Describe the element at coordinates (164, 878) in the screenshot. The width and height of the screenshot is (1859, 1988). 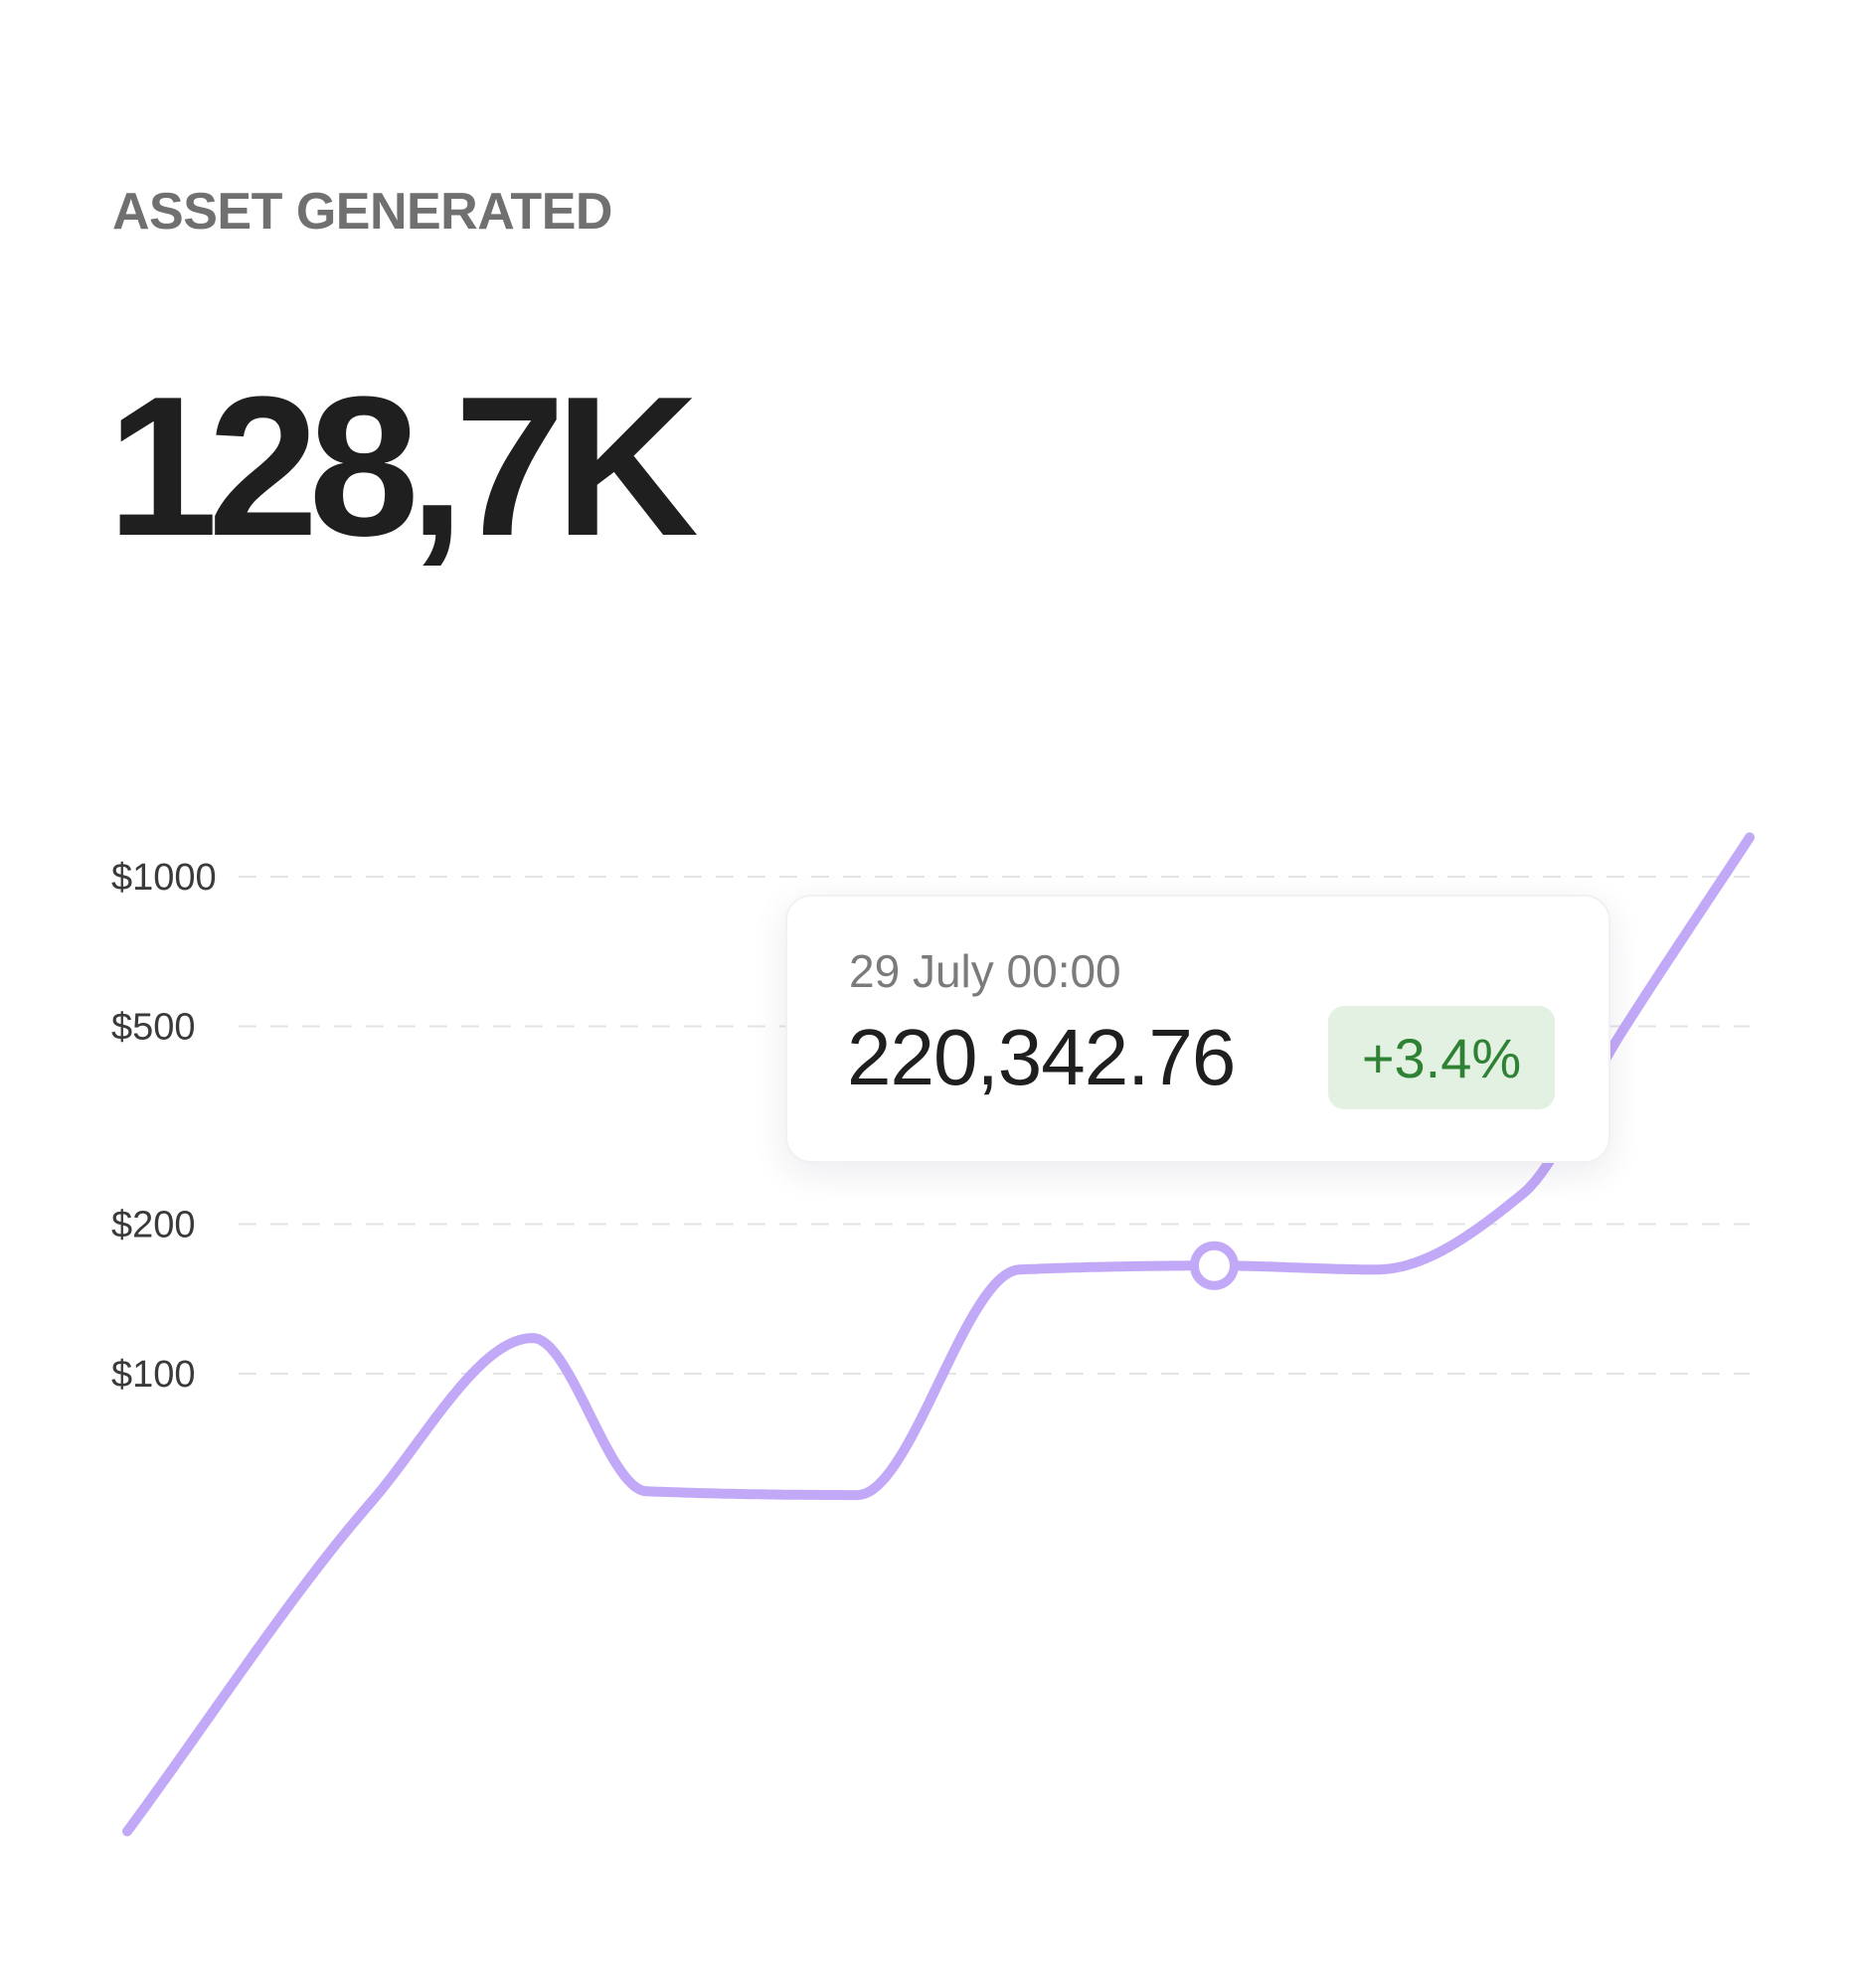
I see `y-tick-label: $1000` at that location.